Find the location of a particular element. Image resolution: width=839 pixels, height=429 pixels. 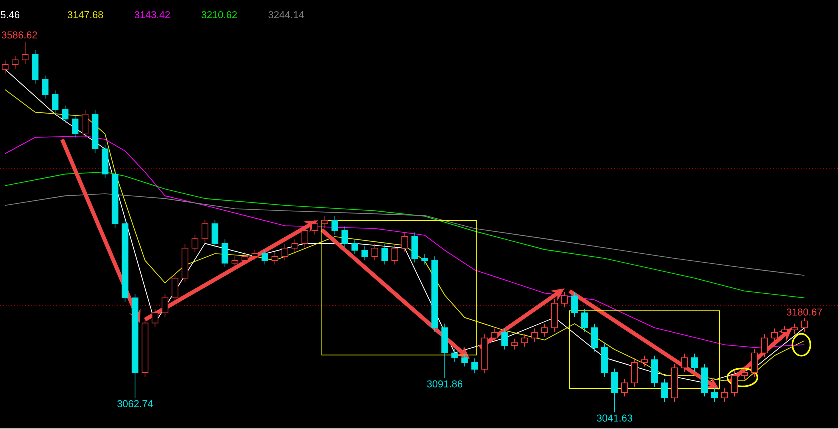

text: 3147.68 is located at coordinates (86, 15).